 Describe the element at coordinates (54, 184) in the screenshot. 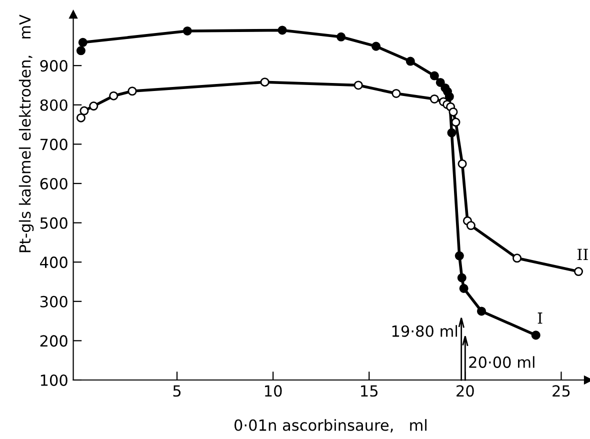

I see `y-tick-label: 600` at that location.